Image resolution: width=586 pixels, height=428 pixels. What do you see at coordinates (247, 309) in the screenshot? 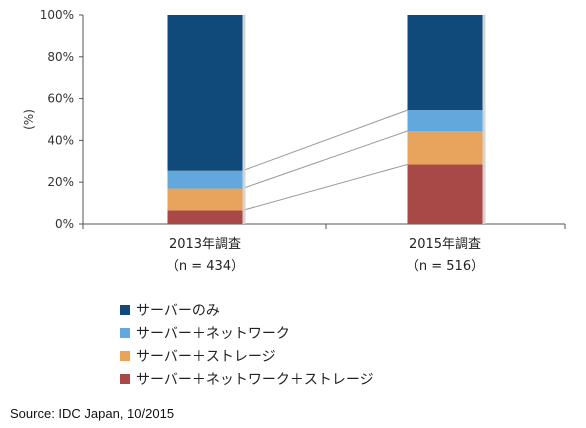
I see `legend-item: サーバーのみ` at bounding box center [247, 309].